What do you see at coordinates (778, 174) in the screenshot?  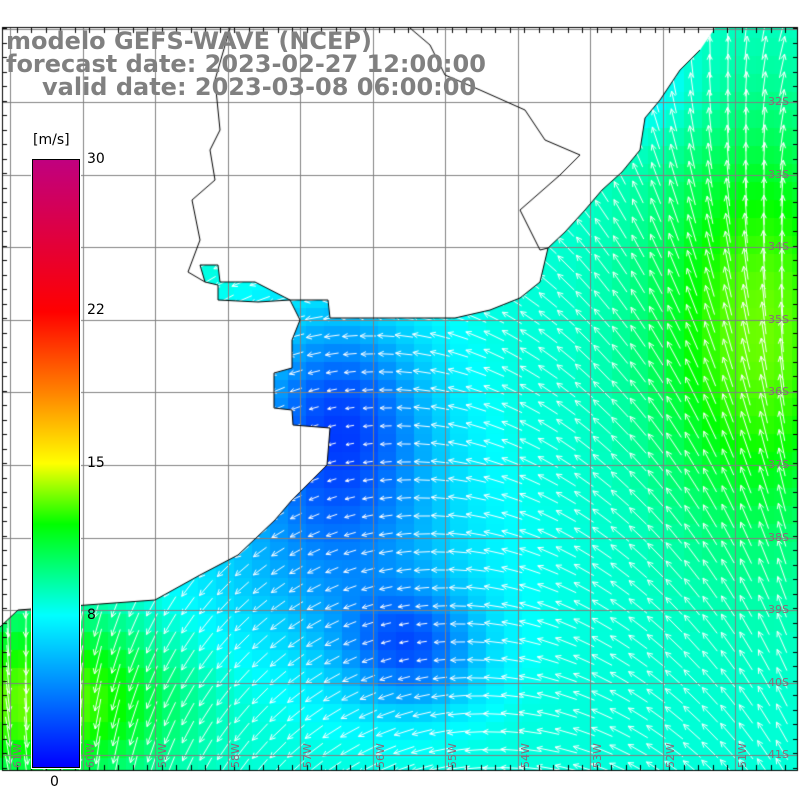 I see `latitude-label: 33S` at bounding box center [778, 174].